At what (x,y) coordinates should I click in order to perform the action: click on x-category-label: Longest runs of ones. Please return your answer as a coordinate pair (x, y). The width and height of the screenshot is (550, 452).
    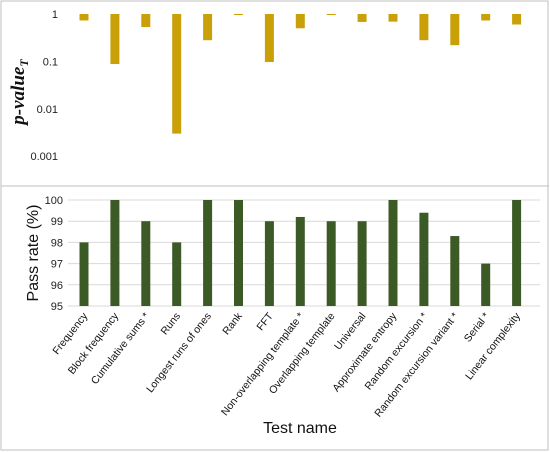
    Looking at the image, I should click on (179, 352).